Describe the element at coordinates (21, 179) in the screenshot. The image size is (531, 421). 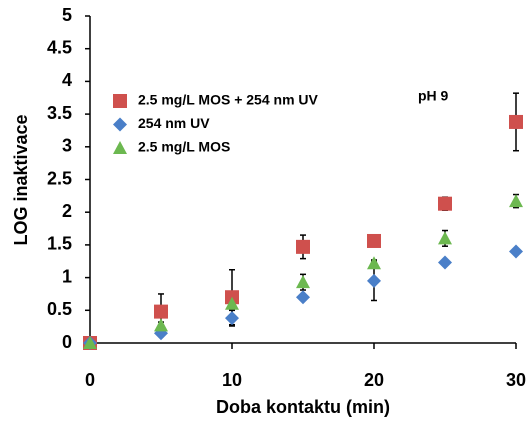
I see `y-axis-title: LOG inaktivace` at that location.